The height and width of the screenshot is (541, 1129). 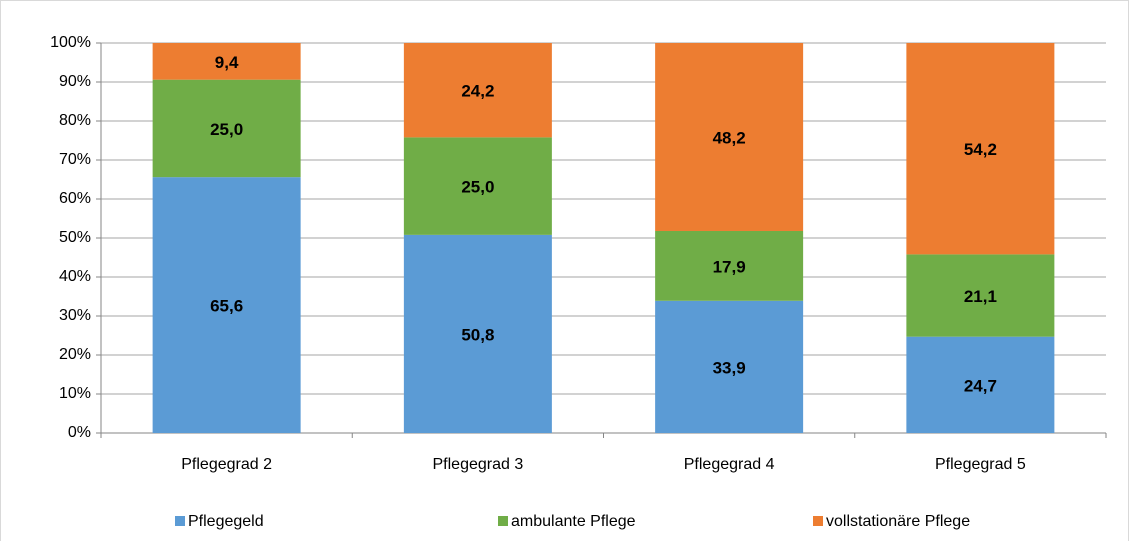 What do you see at coordinates (980, 464) in the screenshot?
I see `x-tick-label: Pflegegrad 5` at bounding box center [980, 464].